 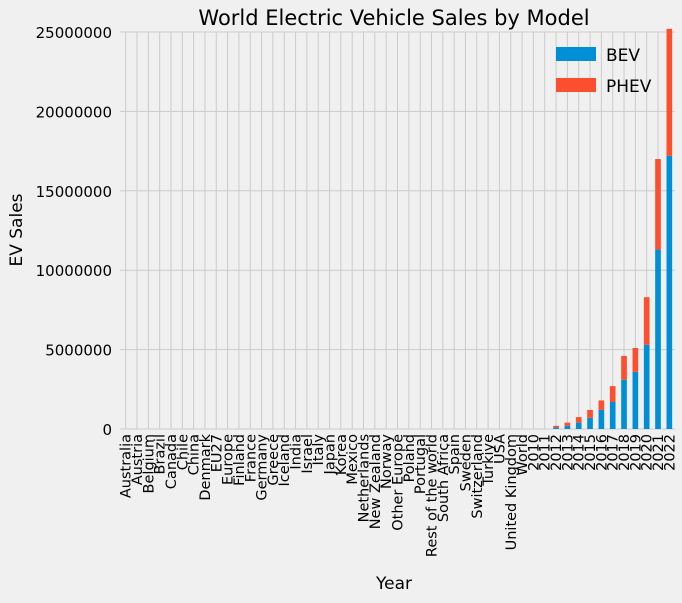 I want to click on x-tick-label: Netherlands, so click(x=365, y=478).